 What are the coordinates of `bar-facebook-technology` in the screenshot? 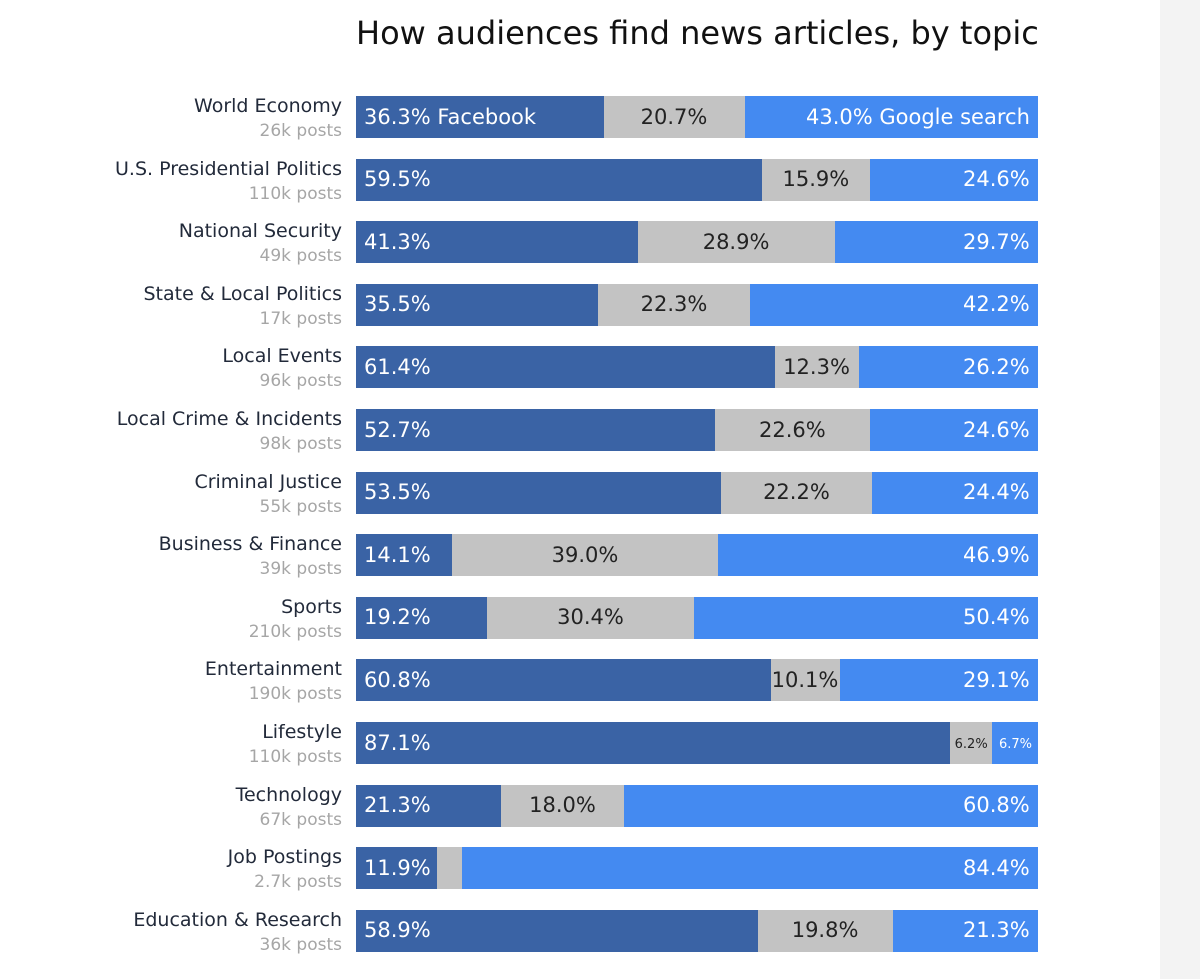 It's located at (429, 805).